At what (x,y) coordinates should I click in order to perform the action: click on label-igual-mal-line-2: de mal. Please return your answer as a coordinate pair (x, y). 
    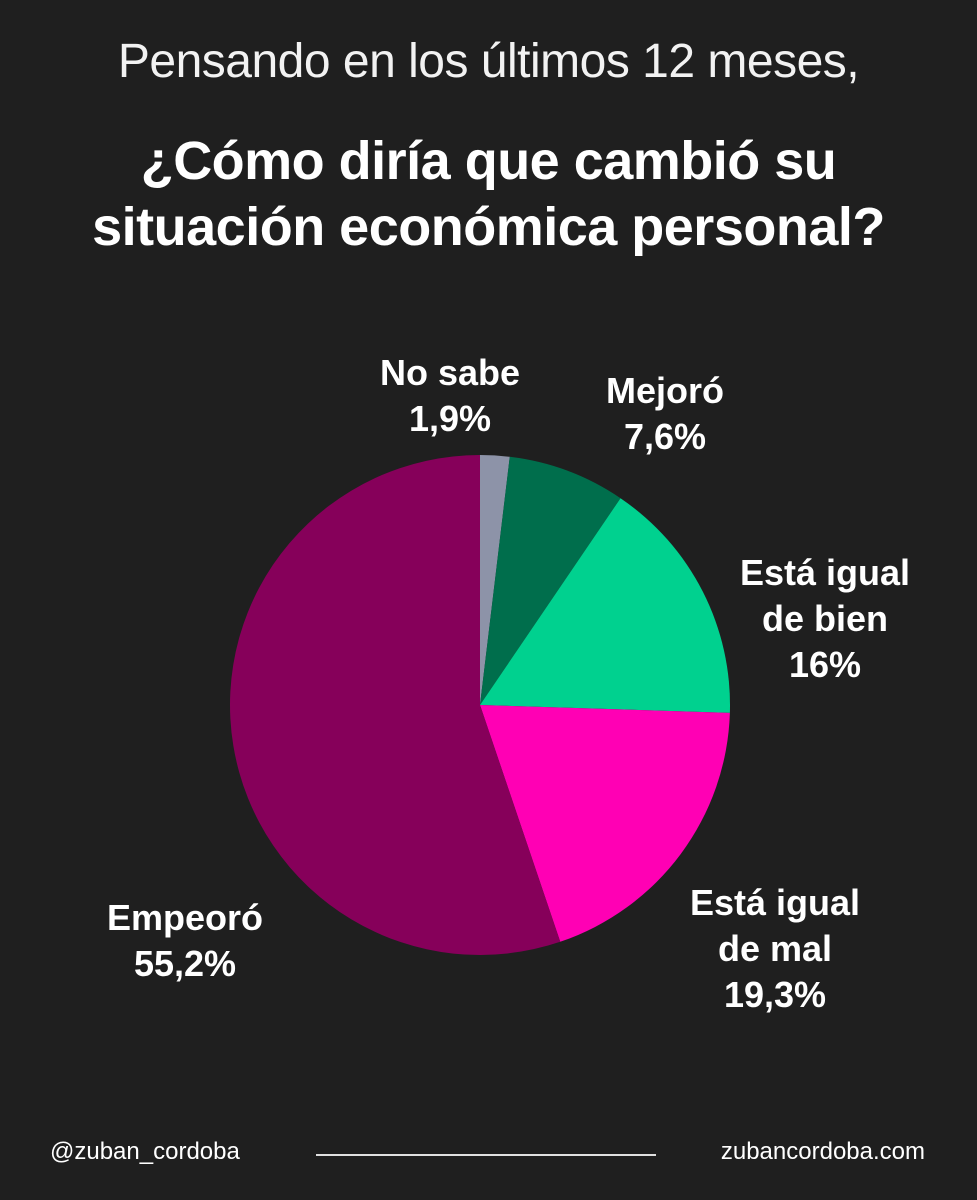
    Looking at the image, I should click on (775, 948).